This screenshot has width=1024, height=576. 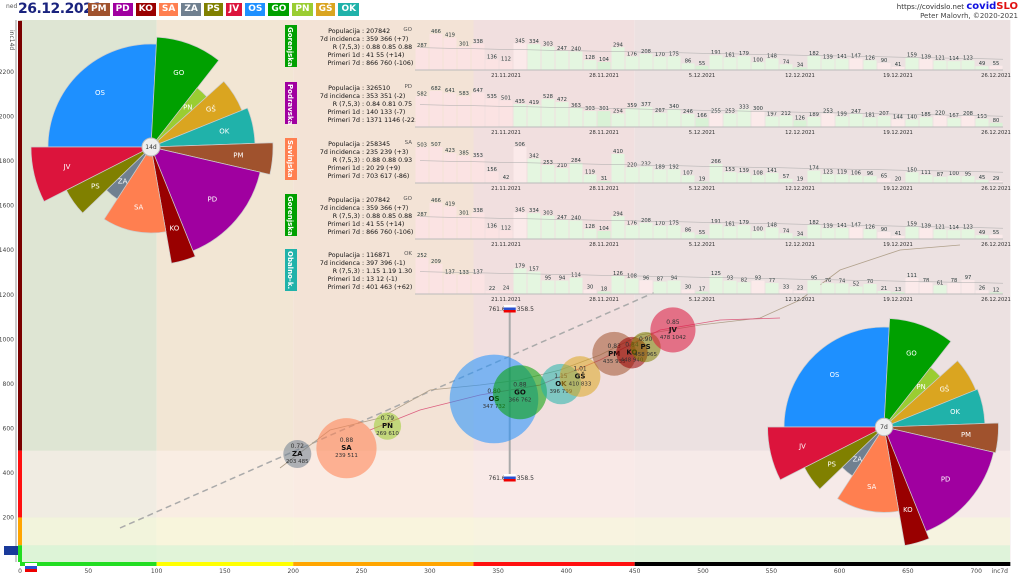 I want to click on y-tick-label: 1000, so click(x=7, y=339).